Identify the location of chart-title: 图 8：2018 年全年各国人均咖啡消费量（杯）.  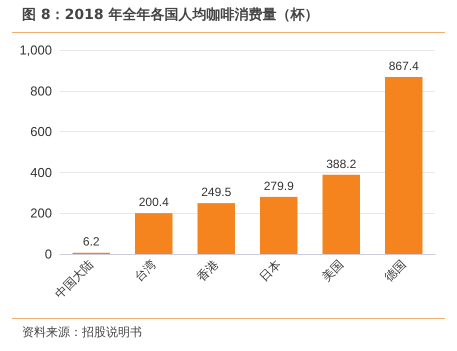
(170, 15).